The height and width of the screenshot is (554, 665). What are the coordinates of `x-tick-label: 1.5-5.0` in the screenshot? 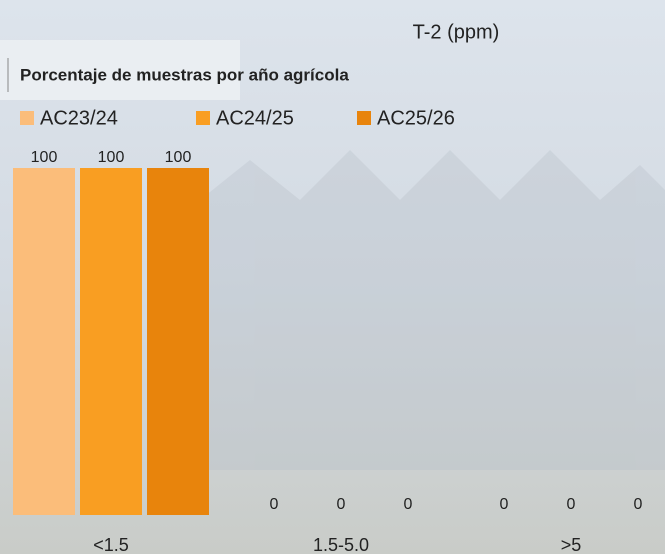 It's located at (341, 544).